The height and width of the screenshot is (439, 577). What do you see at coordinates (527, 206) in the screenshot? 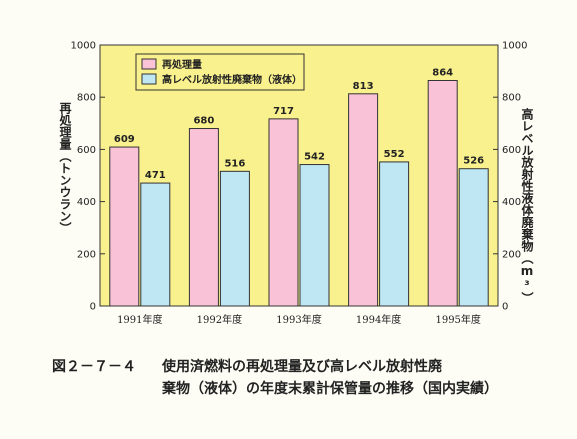
I see `y-axis-title-right: 高レベル放射性液体廃棄物（m³）` at bounding box center [527, 206].